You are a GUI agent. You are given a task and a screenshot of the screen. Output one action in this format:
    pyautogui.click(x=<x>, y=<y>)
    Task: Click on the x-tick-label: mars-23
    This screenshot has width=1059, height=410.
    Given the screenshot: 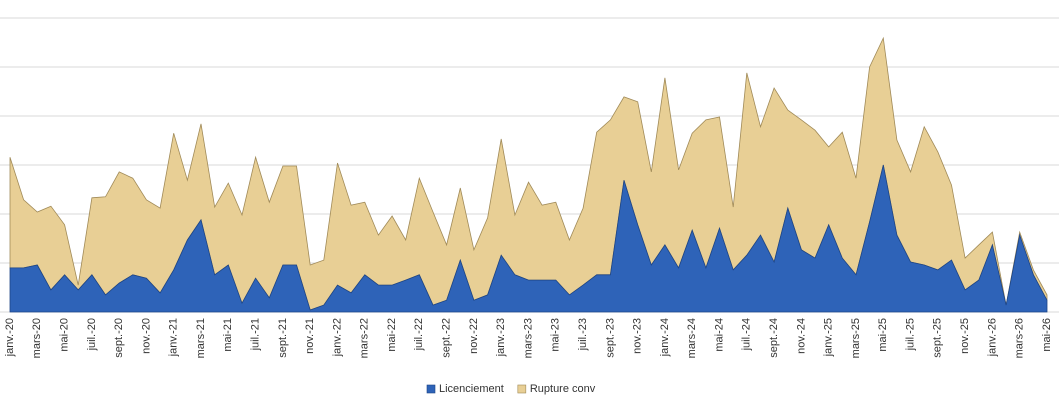 What is the action you would take?
    pyautogui.click(x=528, y=338)
    